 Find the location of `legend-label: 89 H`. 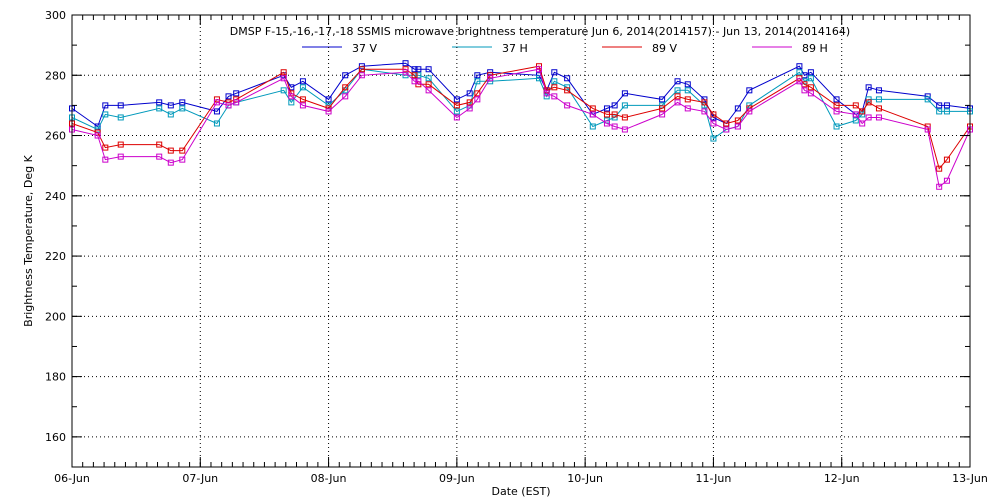

legend-label: 89 H is located at coordinates (815, 48).